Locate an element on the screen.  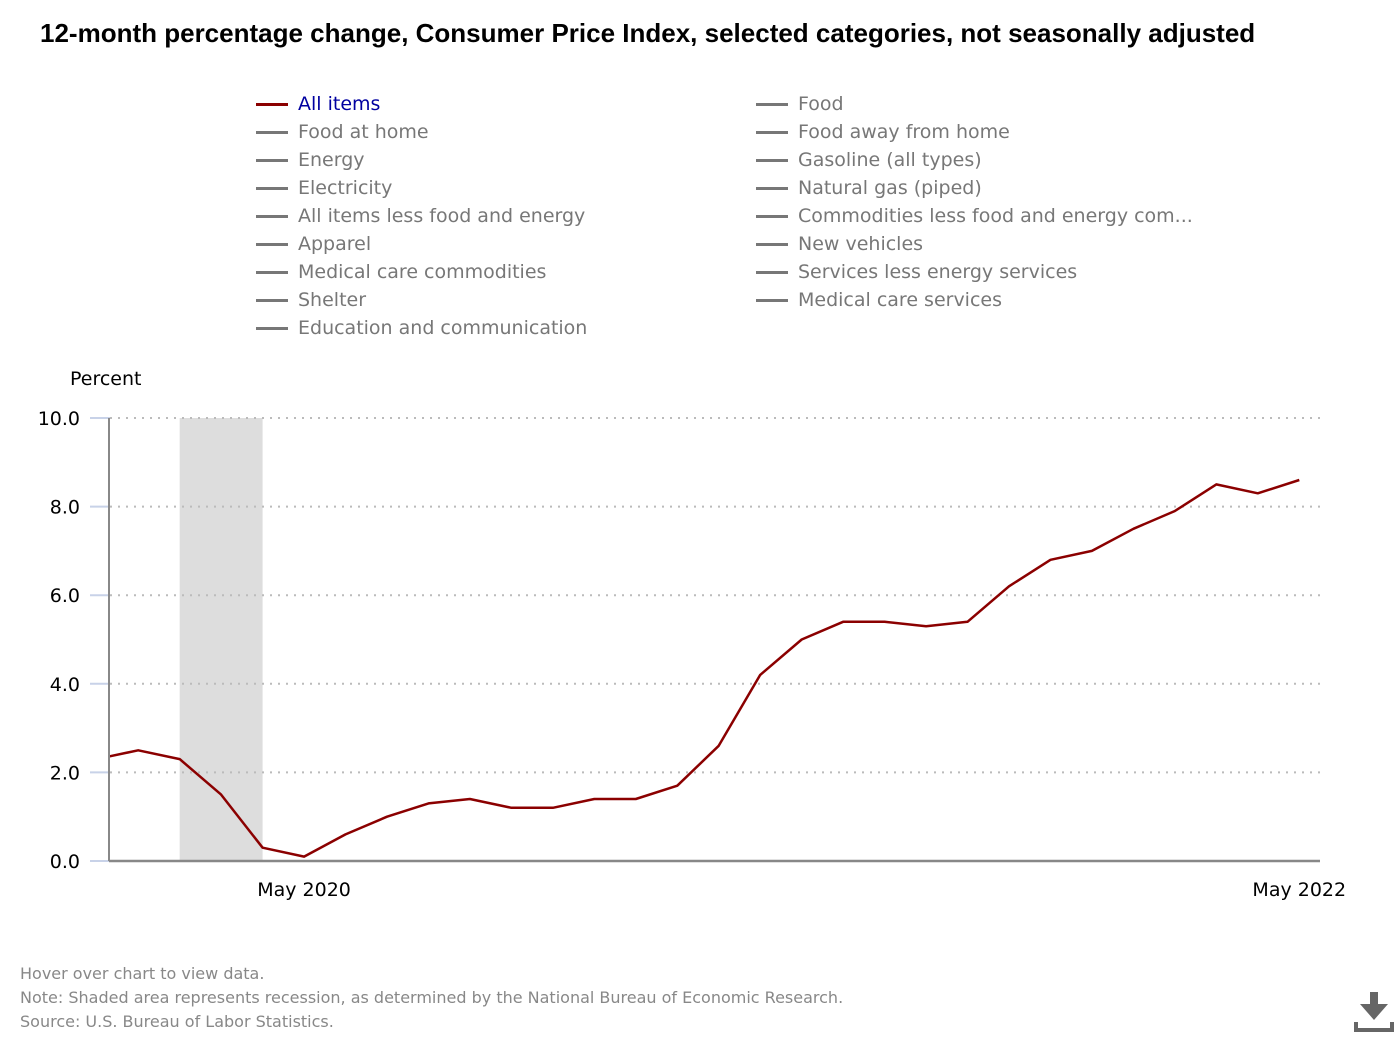
legend-item: All items less food and energy is located at coordinates (420, 216).